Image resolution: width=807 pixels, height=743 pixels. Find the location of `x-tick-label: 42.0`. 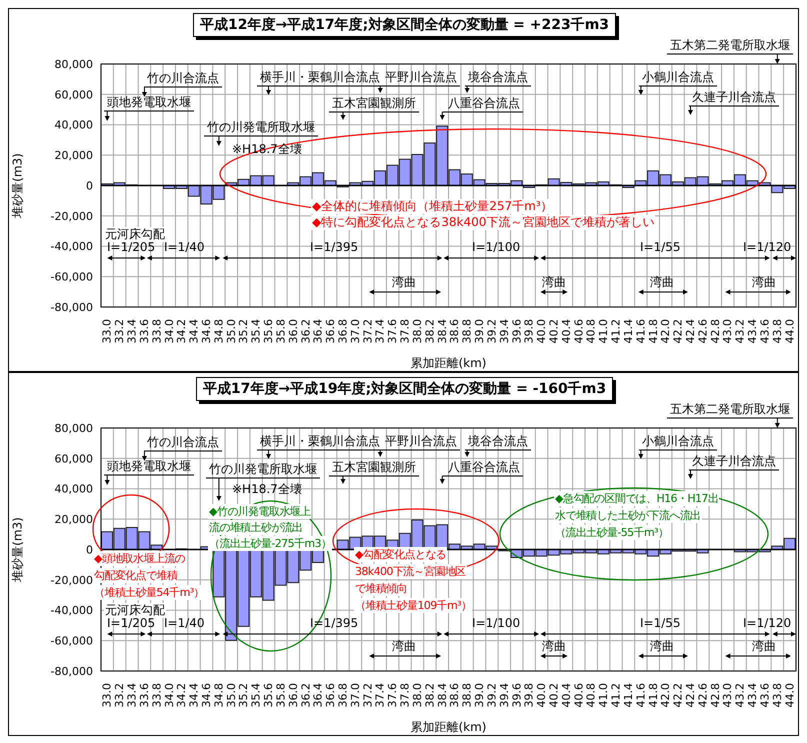

x-tick-label: 42.0 is located at coordinates (665, 695).